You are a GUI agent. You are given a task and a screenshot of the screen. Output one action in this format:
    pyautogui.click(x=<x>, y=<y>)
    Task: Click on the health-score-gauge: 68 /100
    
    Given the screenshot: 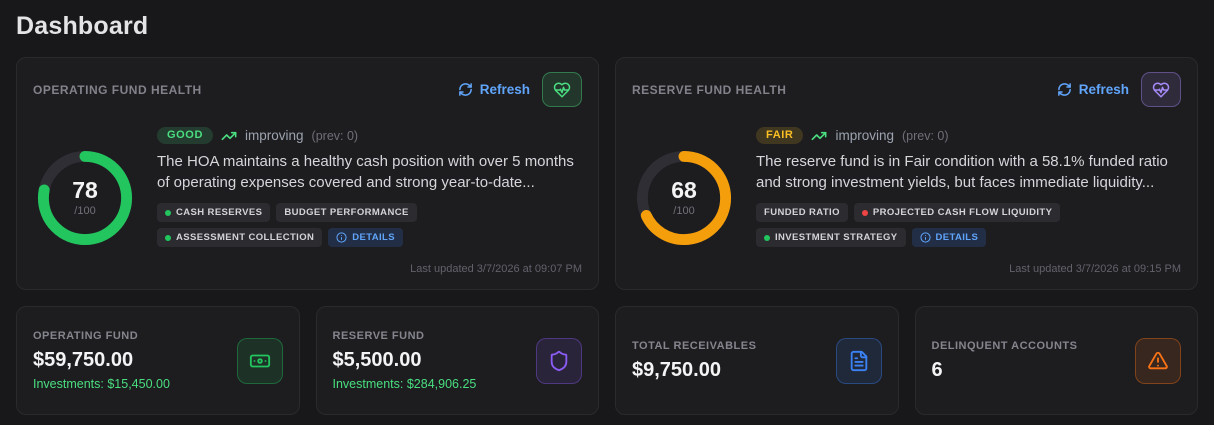 What is the action you would take?
    pyautogui.click(x=684, y=198)
    